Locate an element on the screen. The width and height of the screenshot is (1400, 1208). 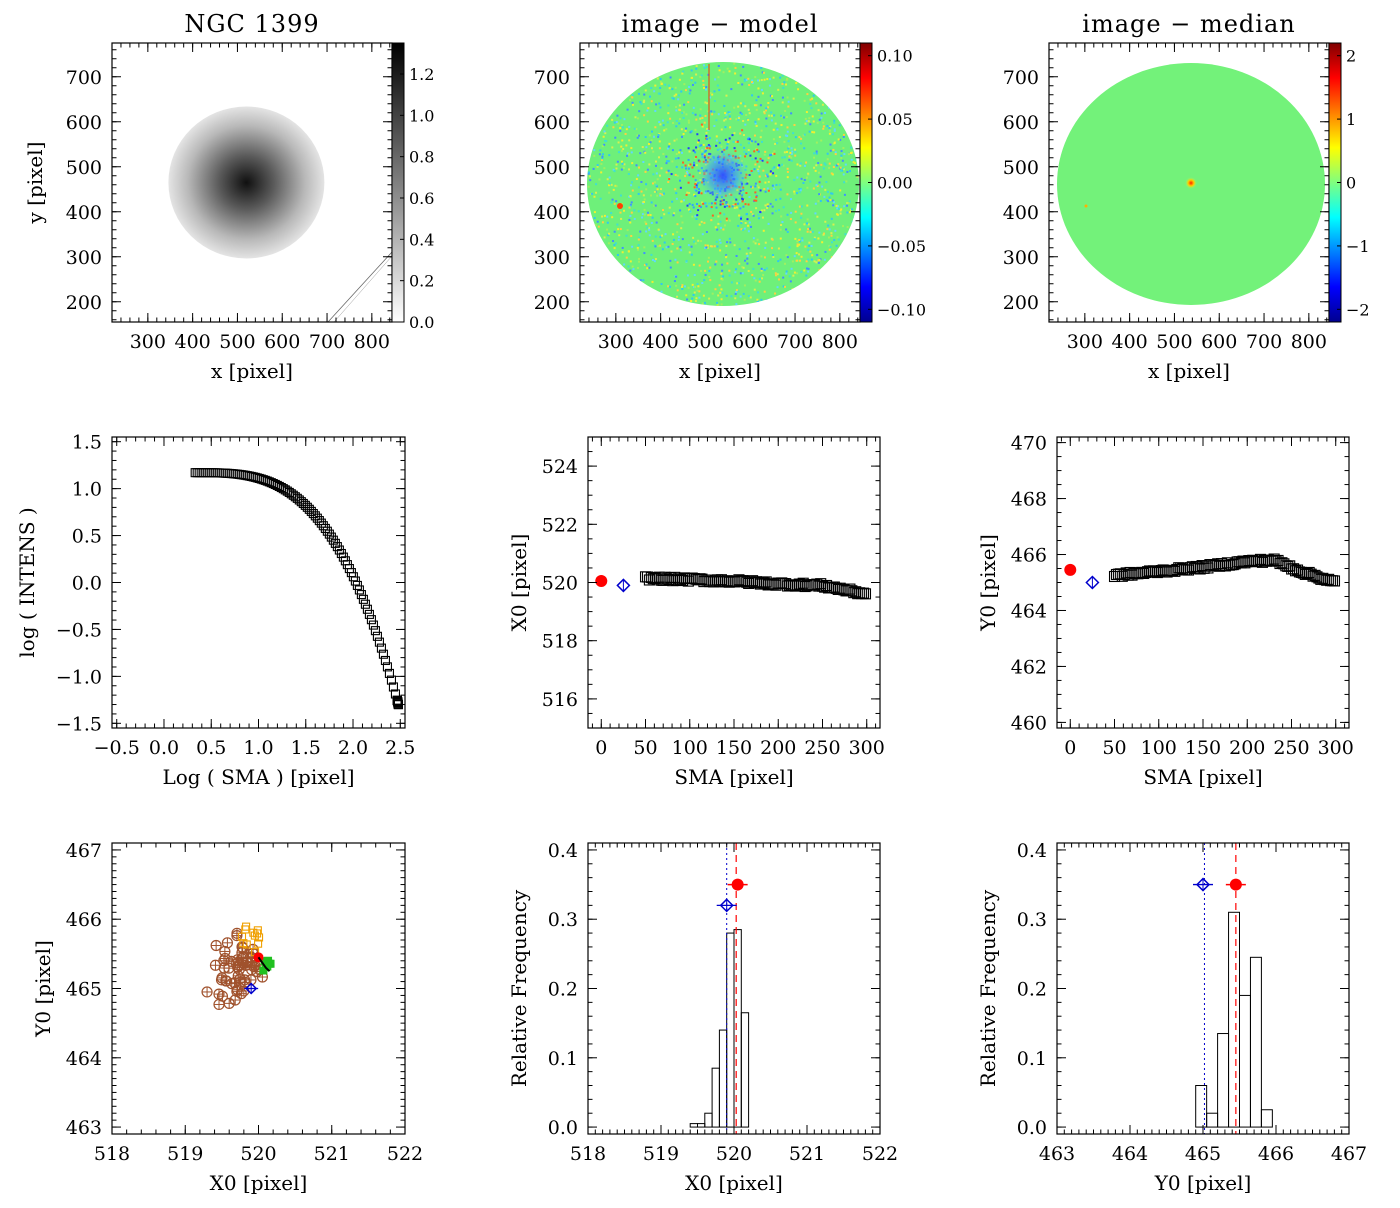
colorbar-tick-label: 1.0 is located at coordinates (421, 115).